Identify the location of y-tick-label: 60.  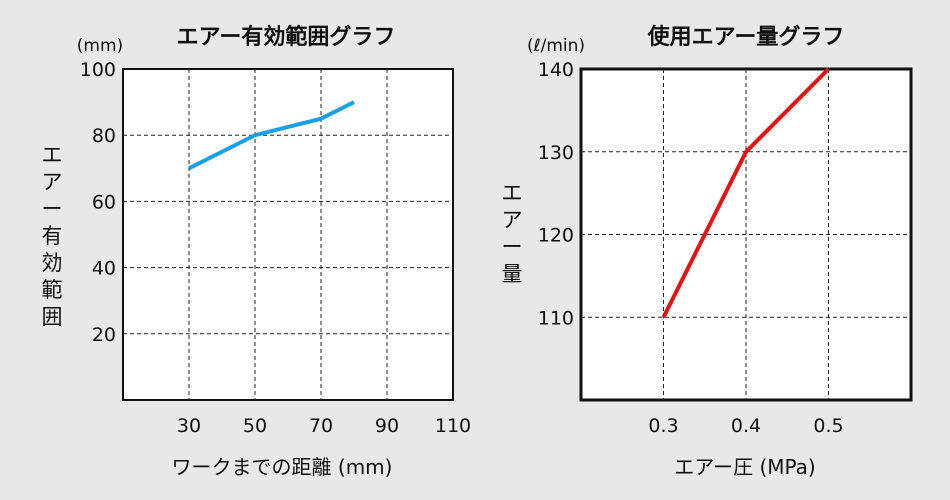
(104, 202).